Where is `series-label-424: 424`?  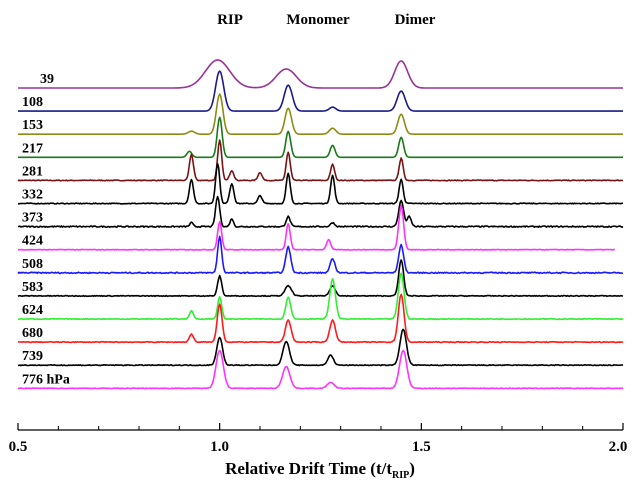
series-label-424: 424 is located at coordinates (32, 241).